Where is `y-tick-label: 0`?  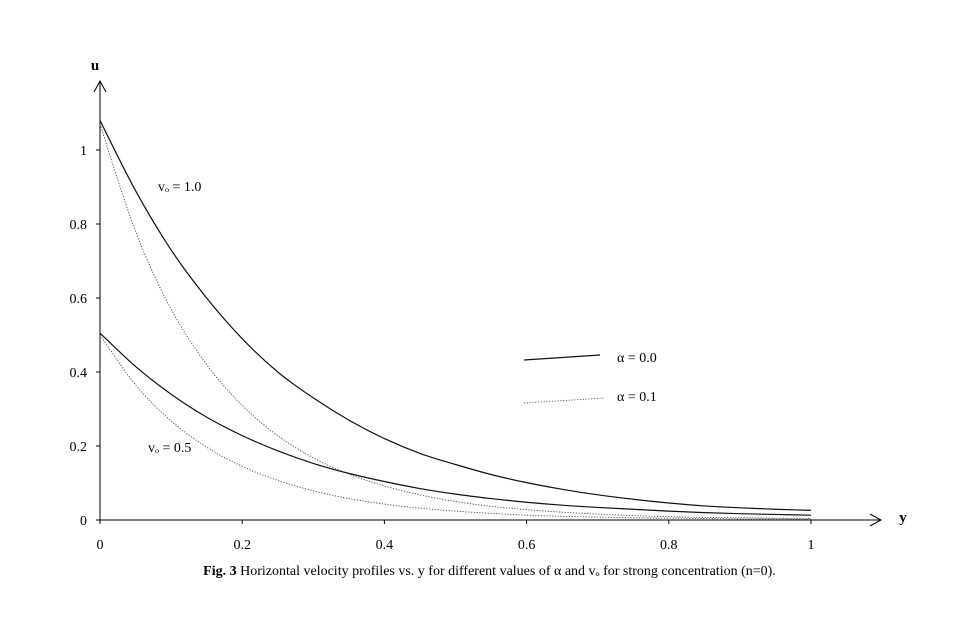
y-tick-label: 0 is located at coordinates (83, 521).